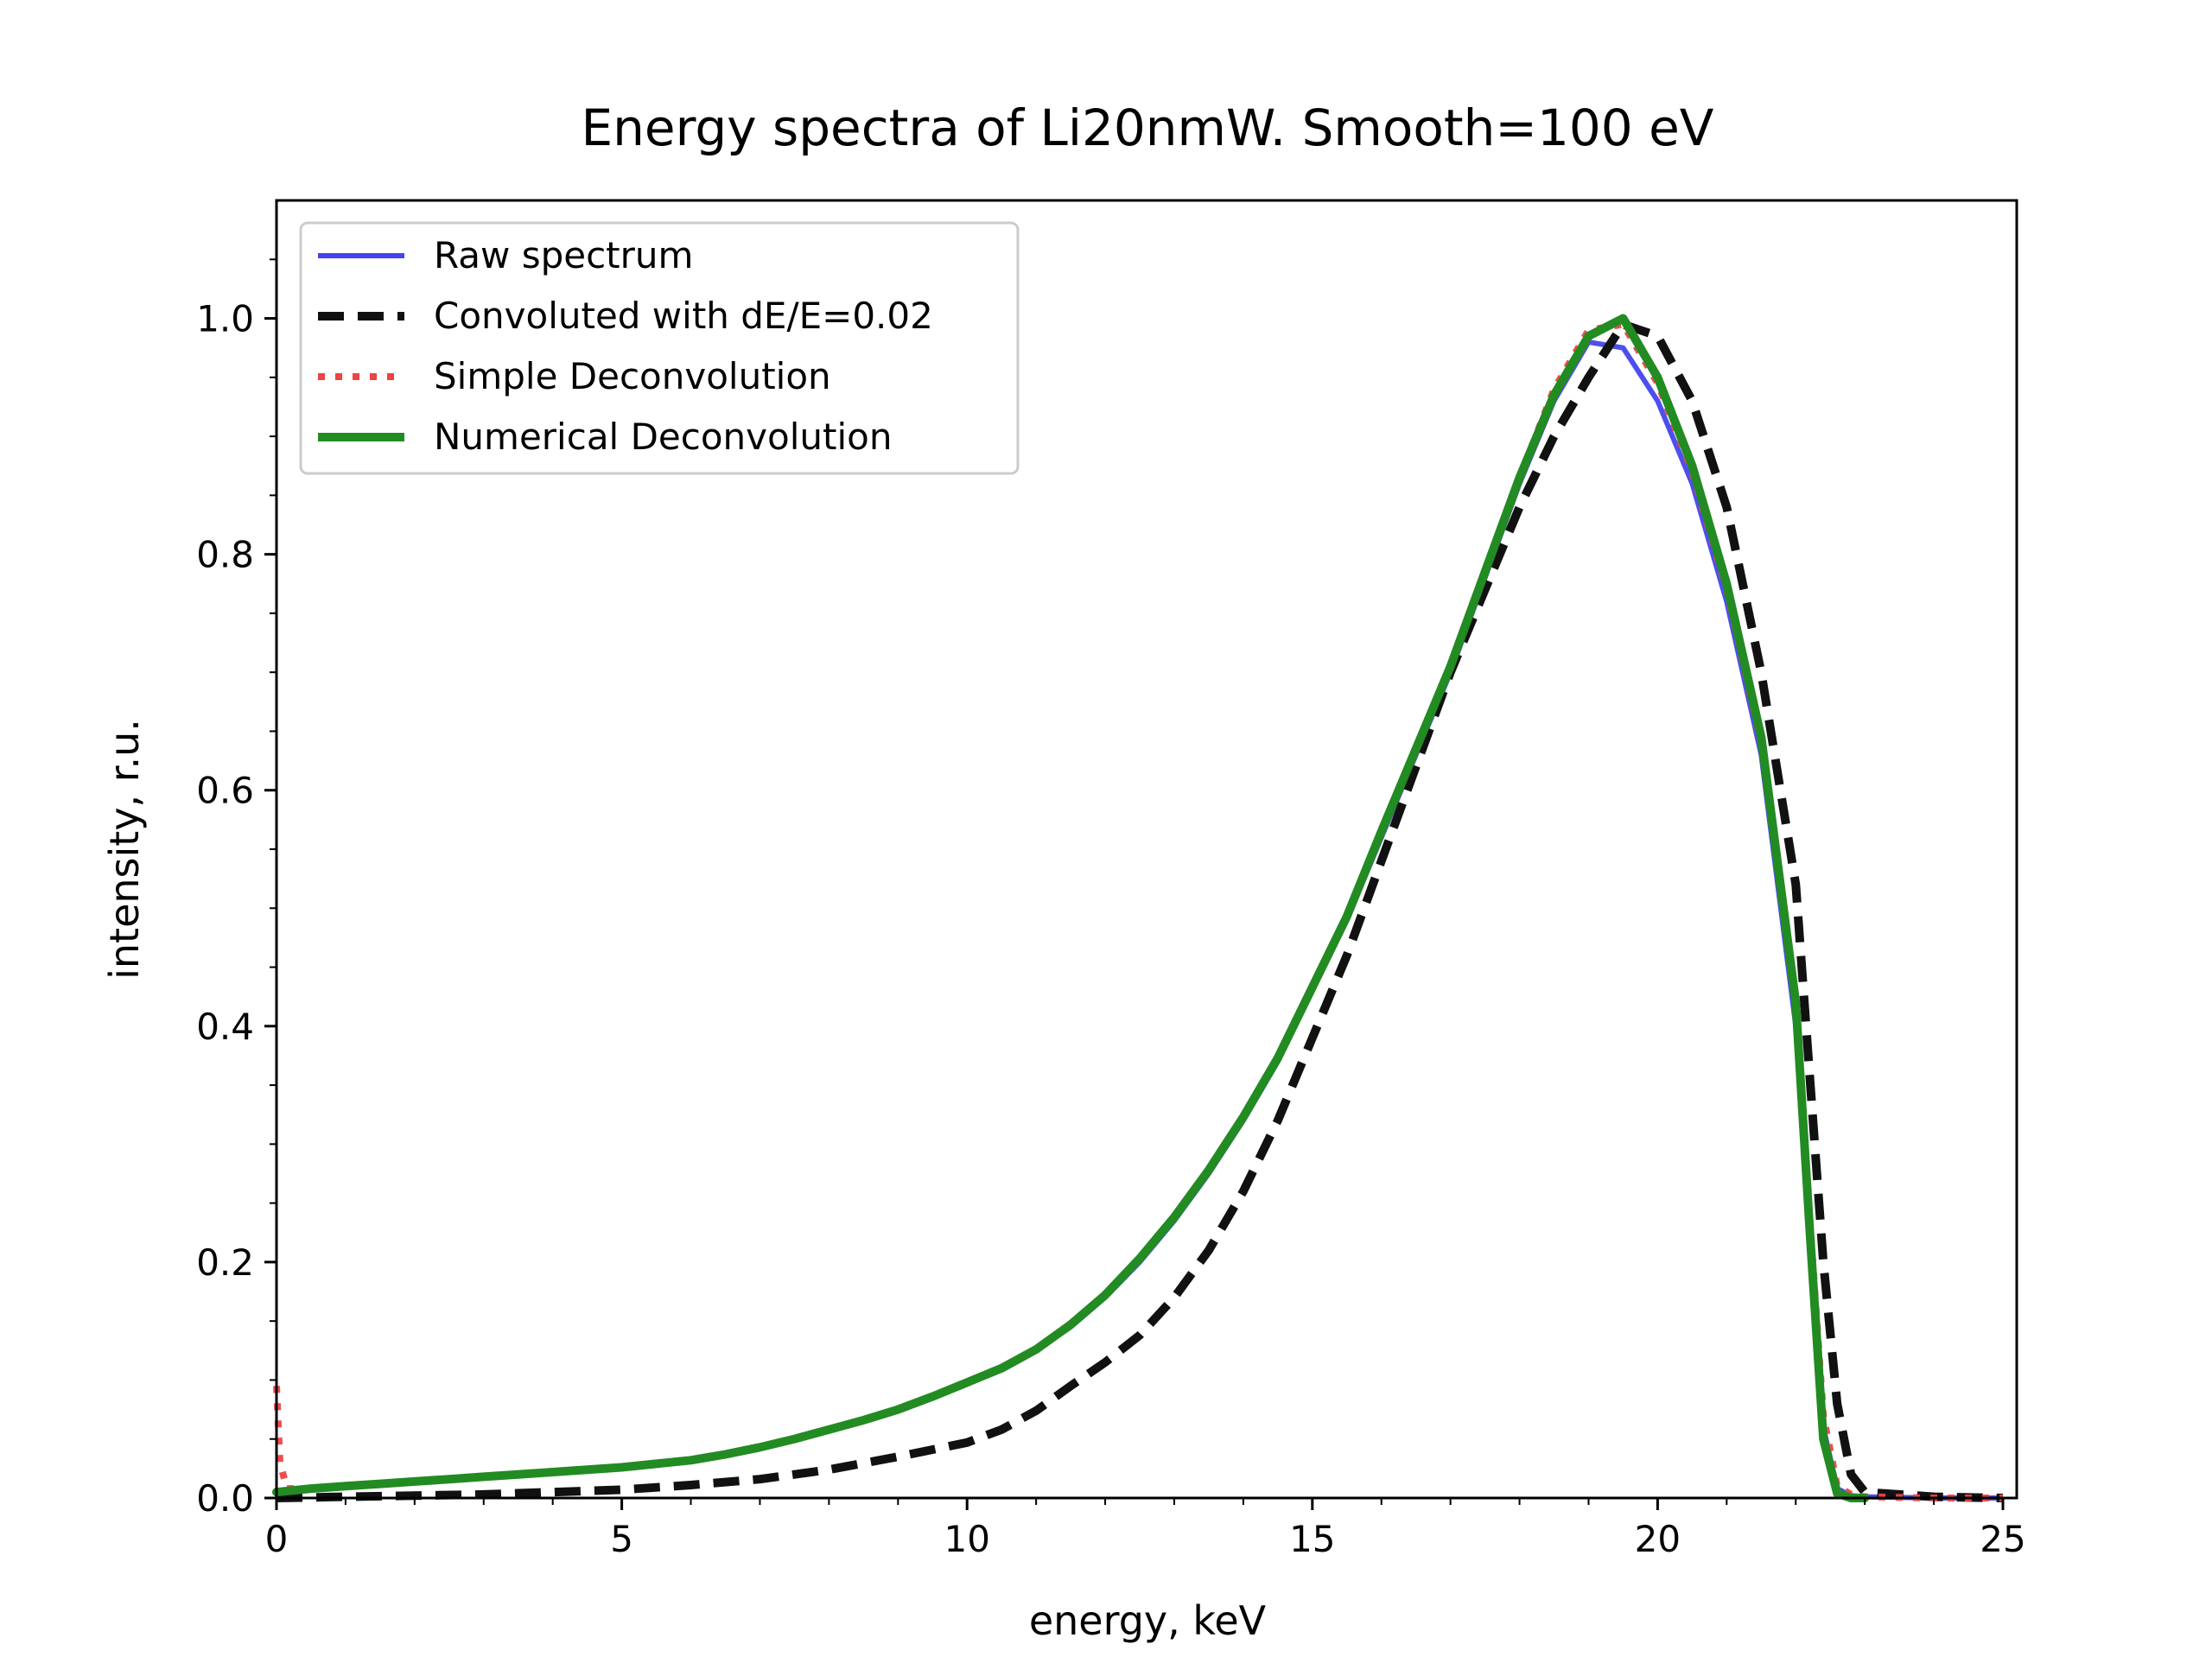 This screenshot has height=1663, width=2212. What do you see at coordinates (2002, 1539) in the screenshot?
I see `x-tick-label: 25` at bounding box center [2002, 1539].